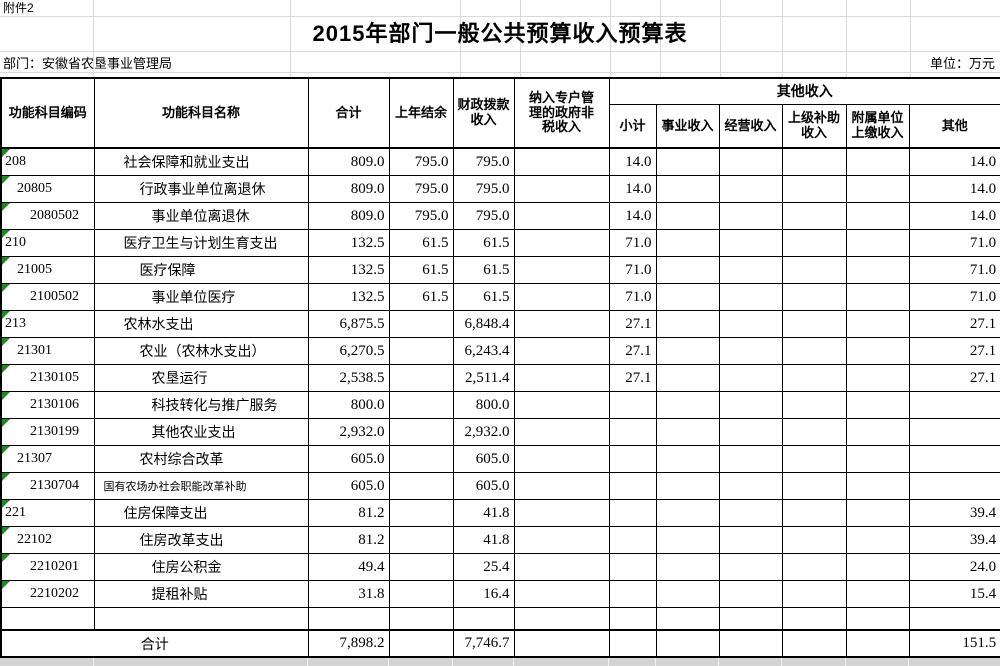 The width and height of the screenshot is (1000, 666). Describe the element at coordinates (47, 432) in the screenshot. I see `code-cell: 2130199` at that location.